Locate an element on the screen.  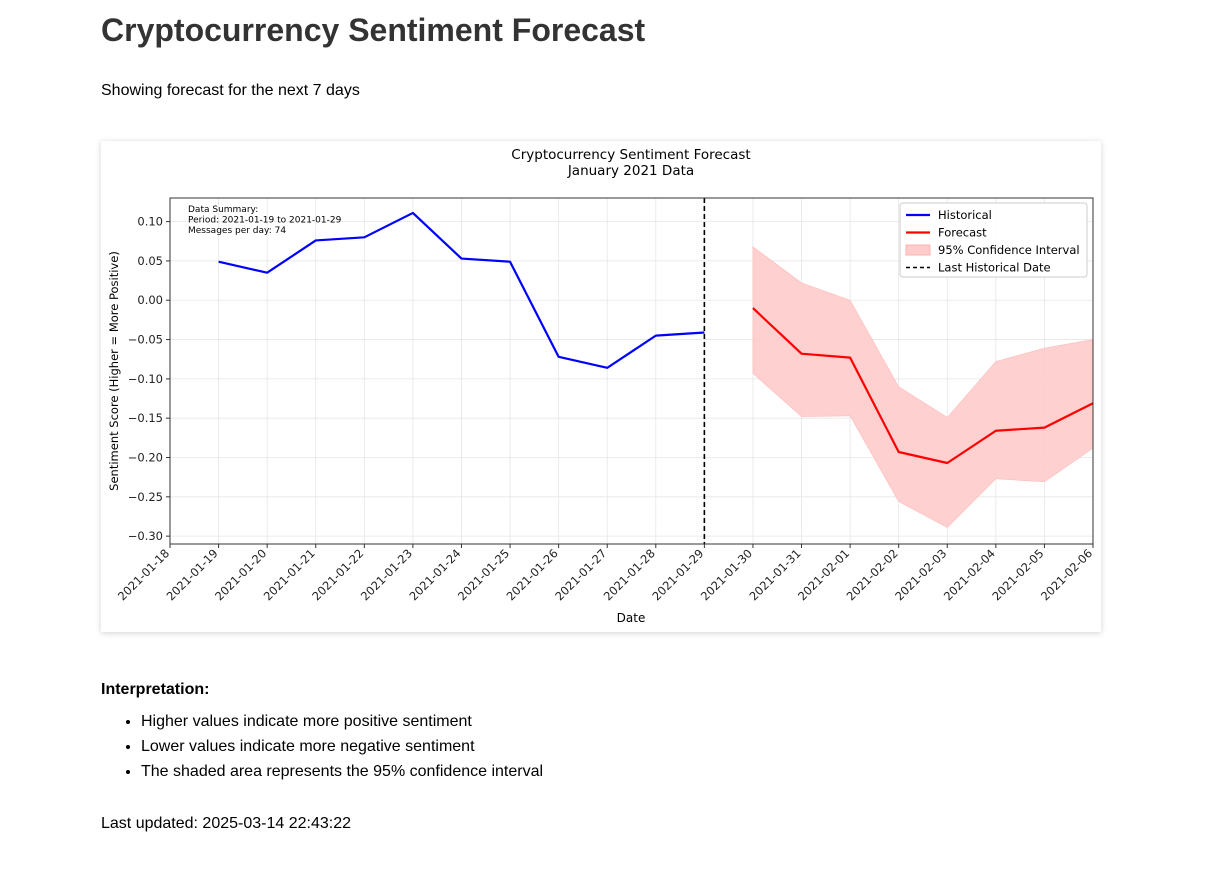
y-tick-label: −0.15 is located at coordinates (145, 418).